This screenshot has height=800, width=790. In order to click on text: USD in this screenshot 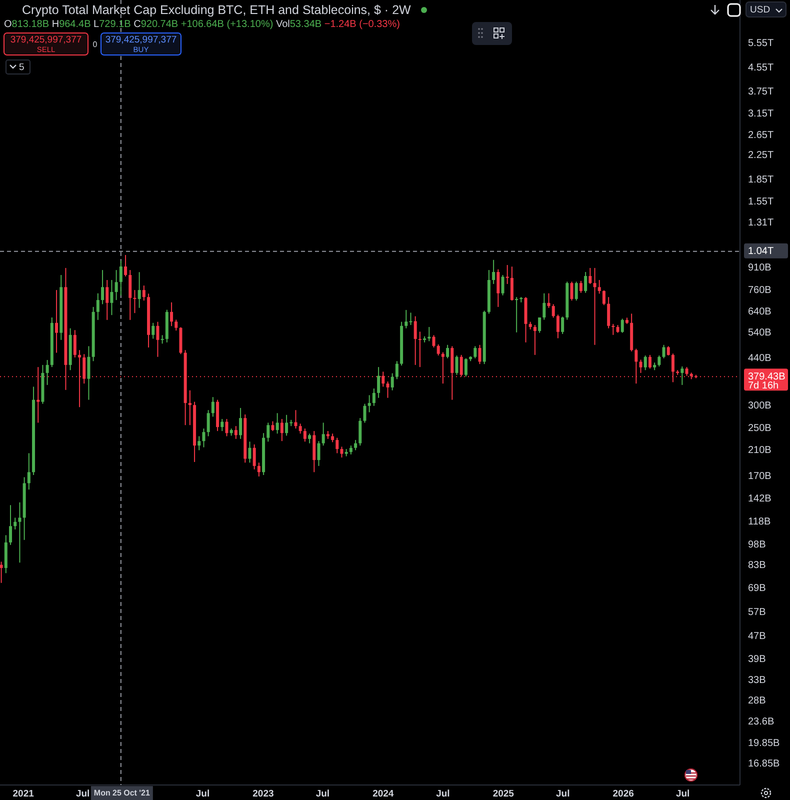, I will do `click(760, 10)`.